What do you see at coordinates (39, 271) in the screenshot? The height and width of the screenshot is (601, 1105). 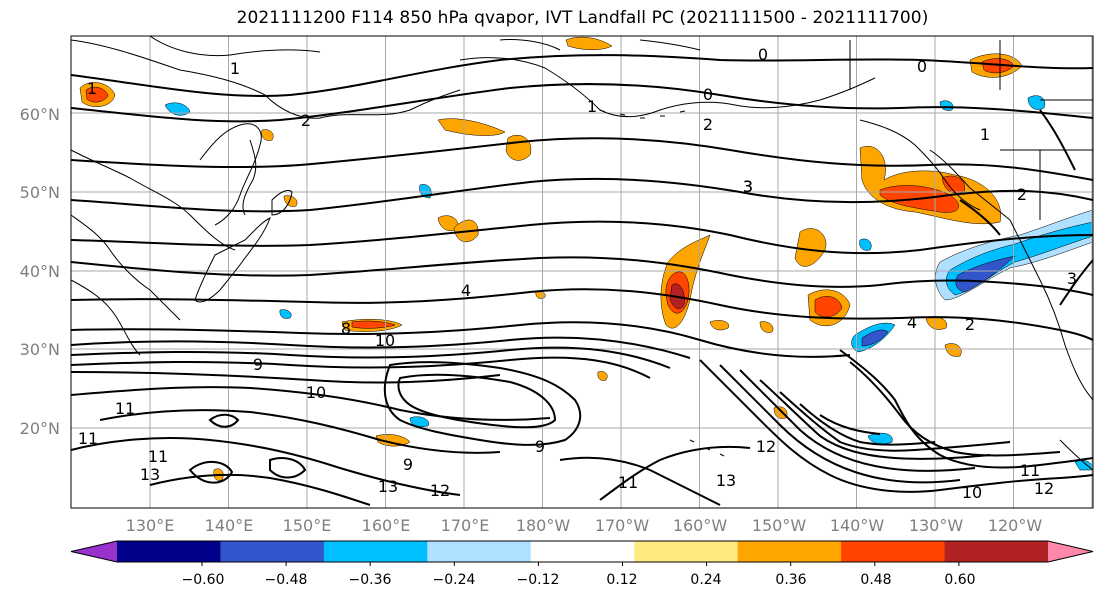 I see `lat-label-40n: 40°N` at bounding box center [39, 271].